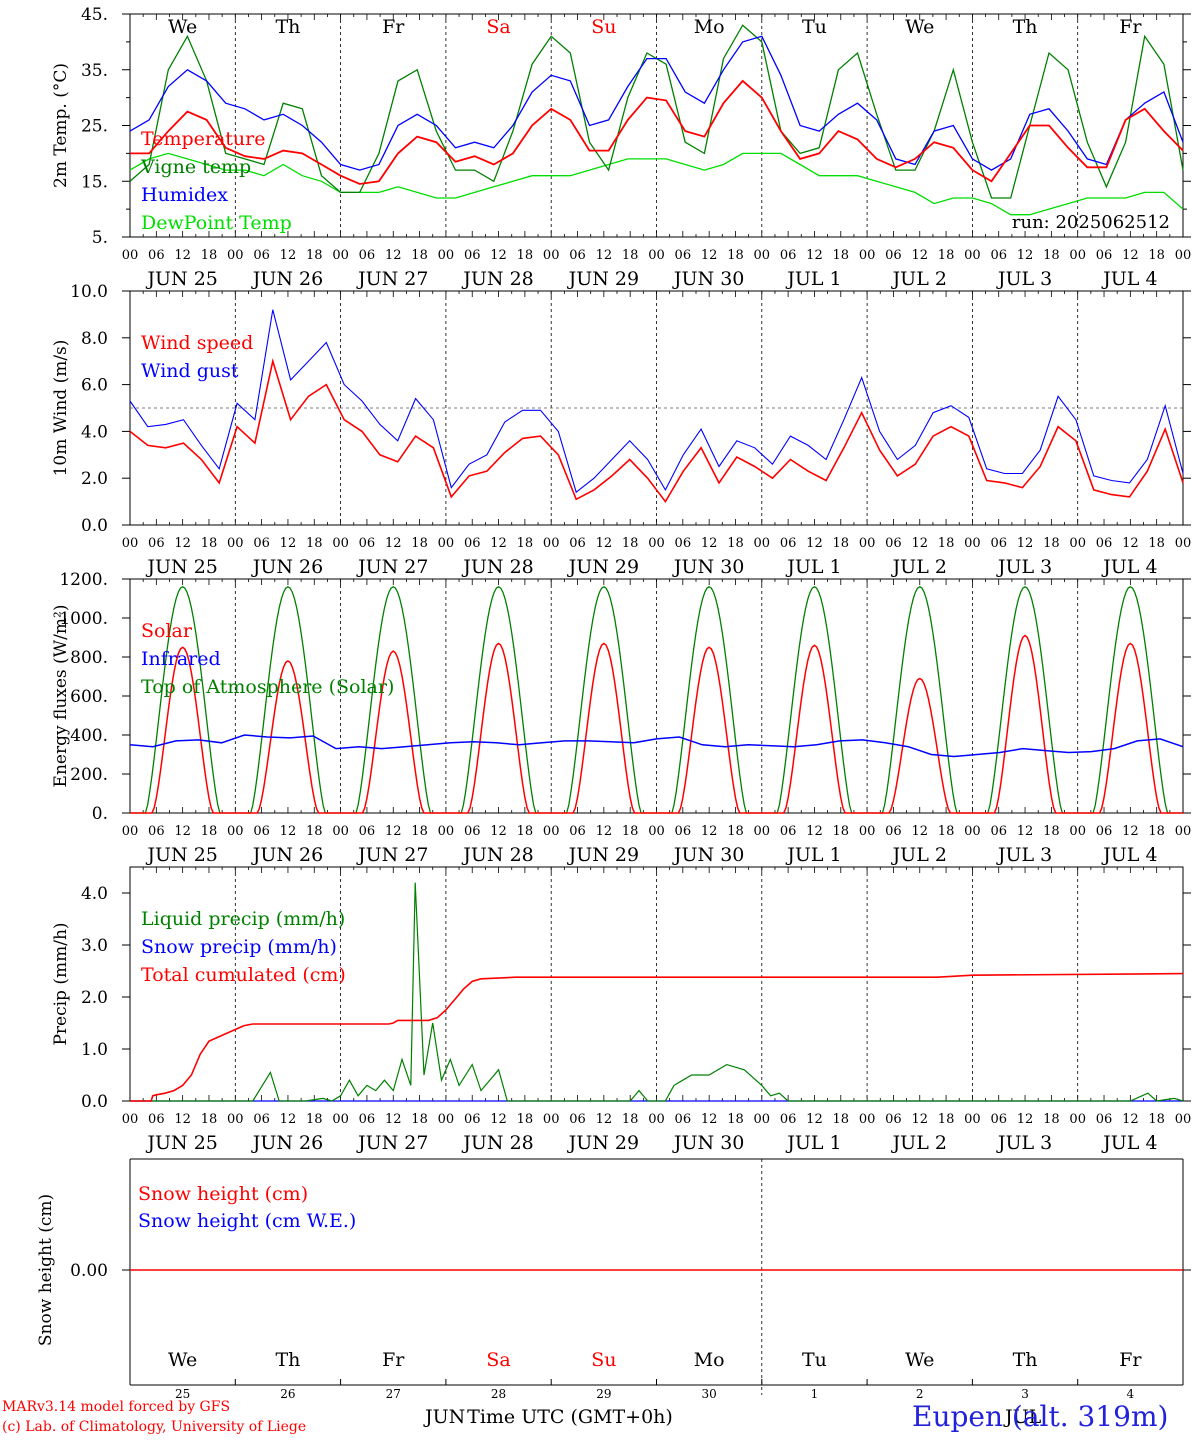 This screenshot has width=1194, height=1440. Describe the element at coordinates (46, 1270) in the screenshot. I see `y-axis-label: Snow height (cm)` at that location.